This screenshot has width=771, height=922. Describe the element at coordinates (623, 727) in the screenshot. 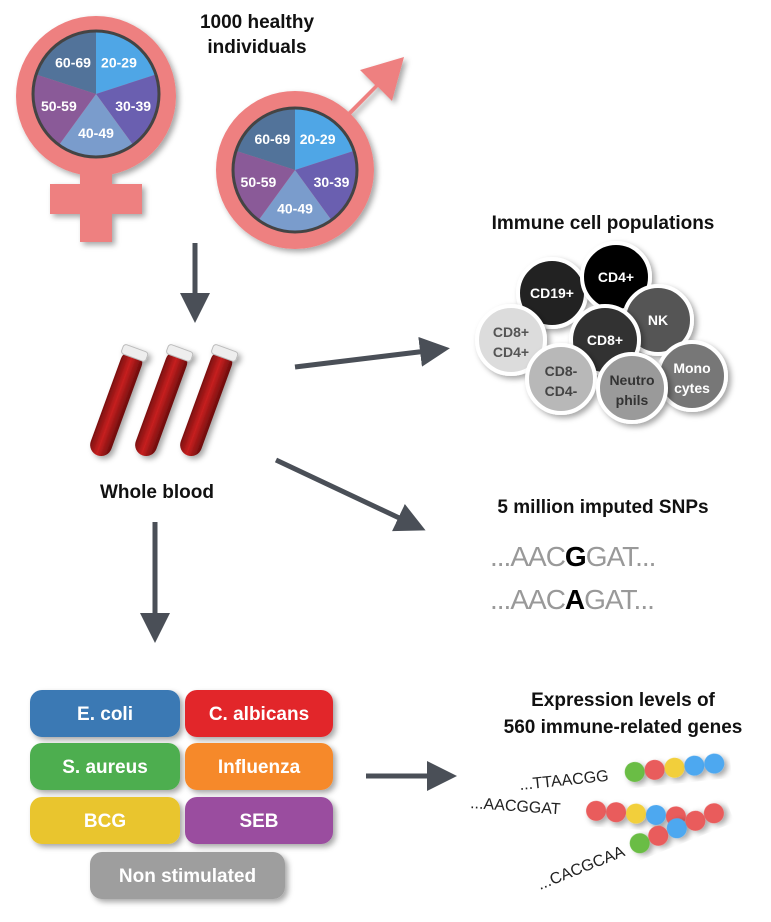

I see `expression-title-line2: 560 immune-related genes` at that location.